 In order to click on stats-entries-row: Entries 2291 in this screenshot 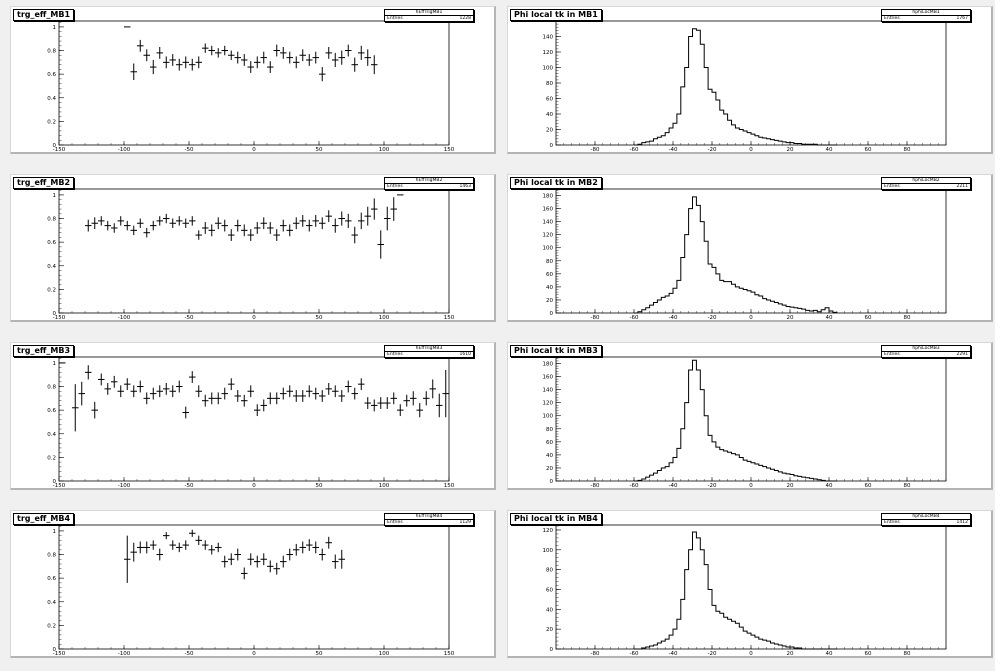, I will do `click(926, 354)`.